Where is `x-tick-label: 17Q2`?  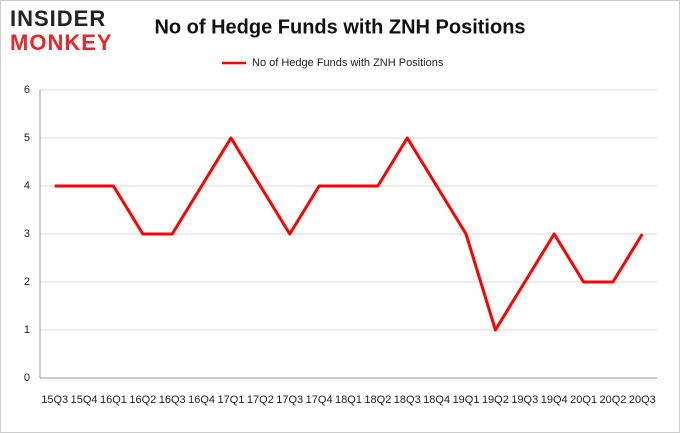
x-tick-label: 17Q2 is located at coordinates (260, 400).